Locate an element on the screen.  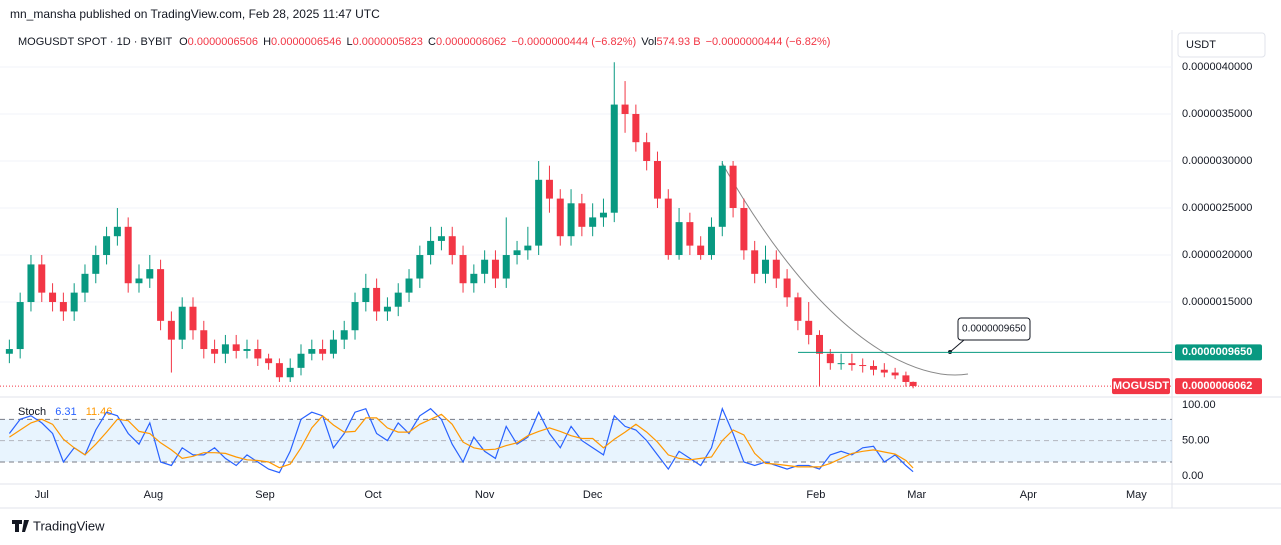
ohlc-key: L is located at coordinates (349, 42).